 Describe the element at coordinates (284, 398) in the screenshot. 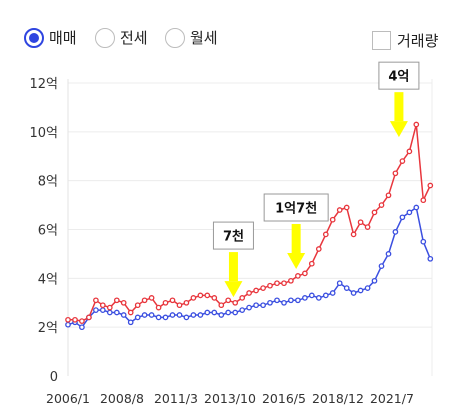

I see `x-tick-label: 2016/5` at that location.